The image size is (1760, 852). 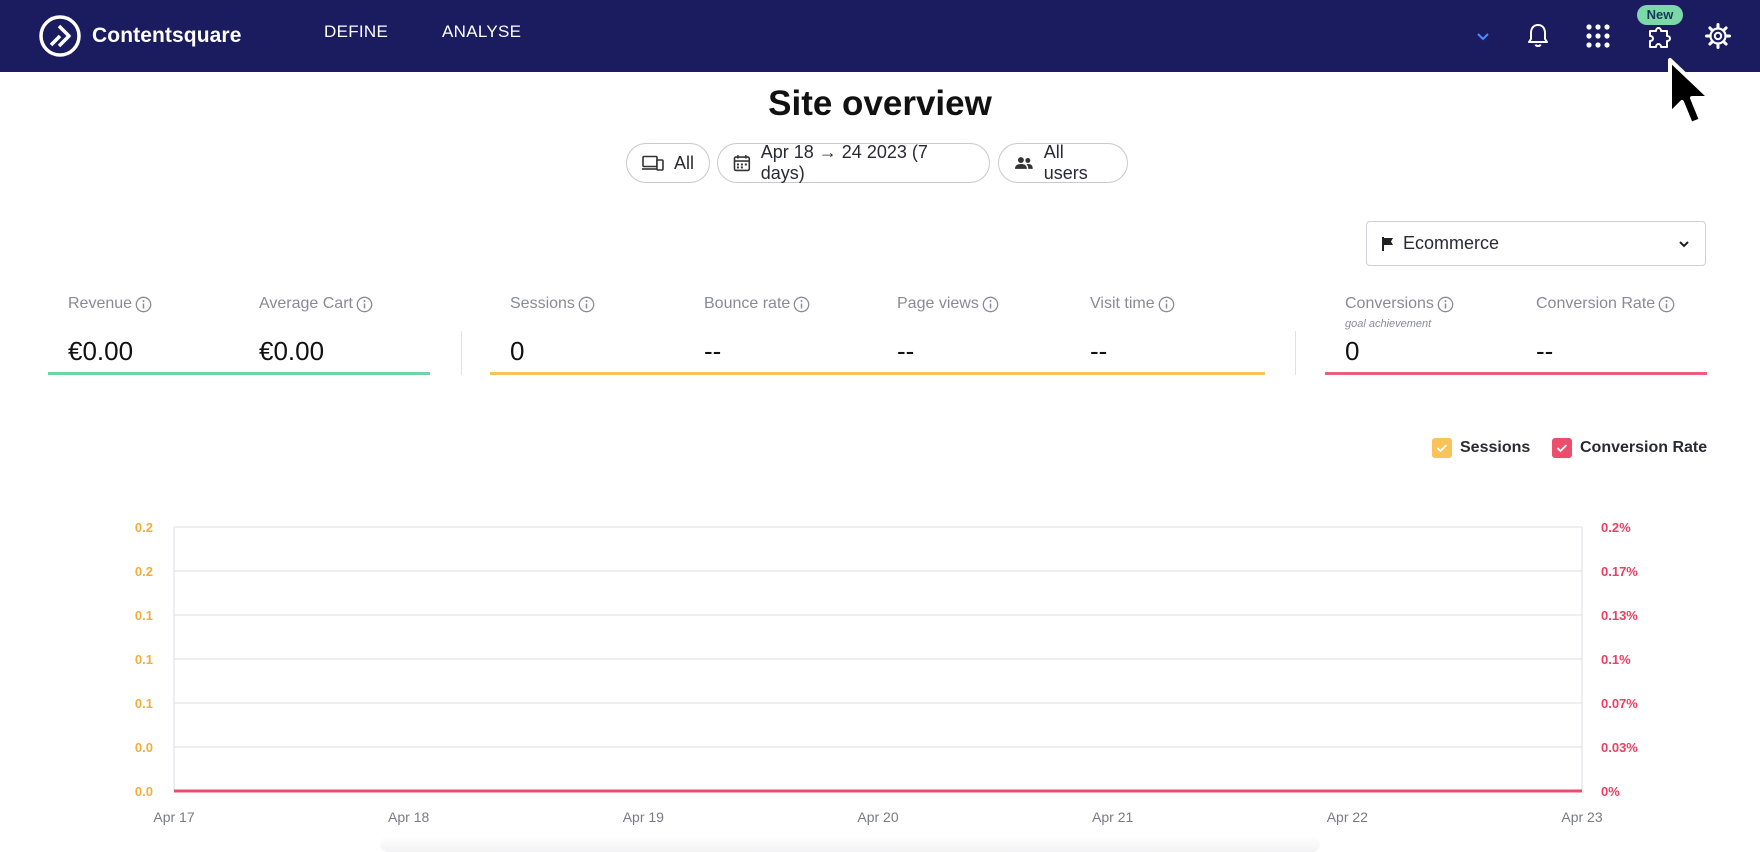 I want to click on kpi-average-cart-label: Average Cart, so click(x=316, y=304).